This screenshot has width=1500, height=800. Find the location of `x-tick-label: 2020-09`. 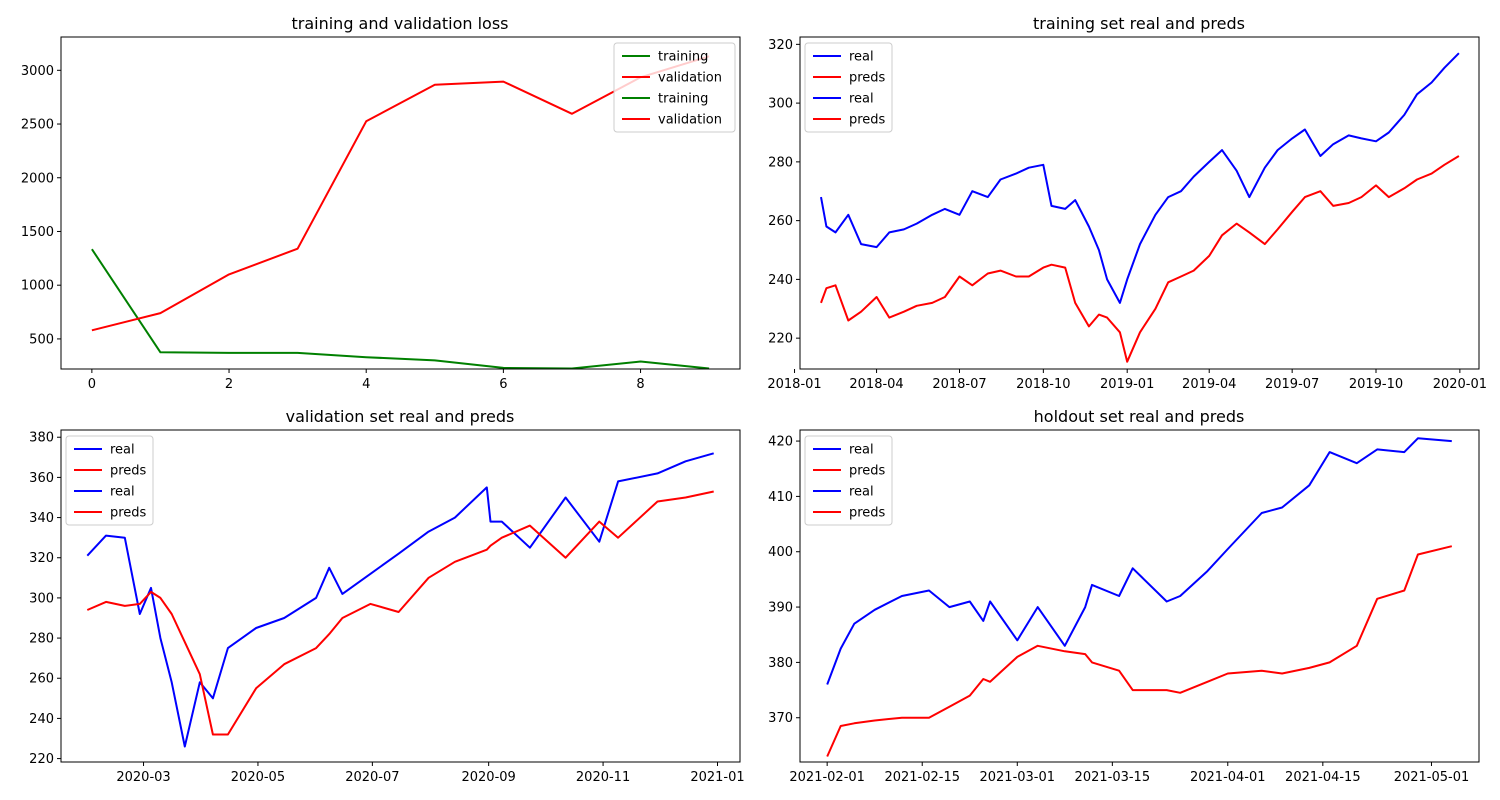

x-tick-label: 2020-09 is located at coordinates (488, 777).